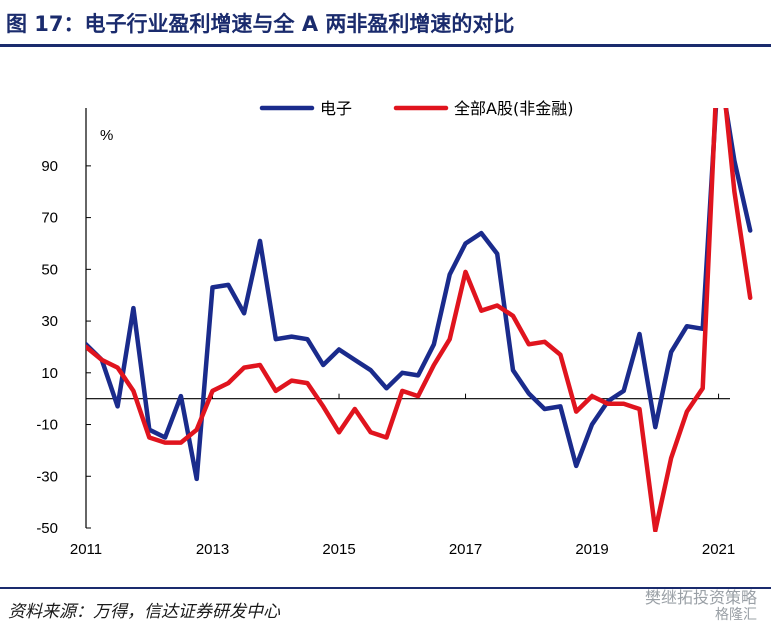 The height and width of the screenshot is (627, 771). I want to click on legend-label: 电子, so click(336, 108).